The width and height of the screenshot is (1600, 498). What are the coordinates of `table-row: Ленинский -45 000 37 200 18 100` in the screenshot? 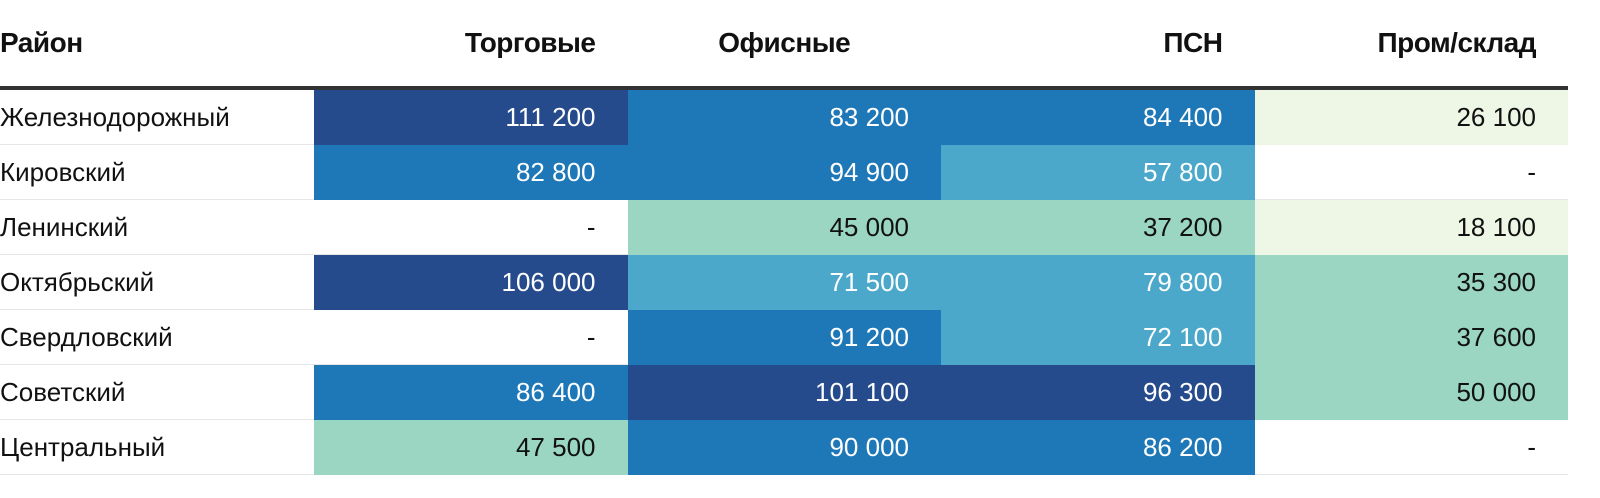 It's located at (784, 227).